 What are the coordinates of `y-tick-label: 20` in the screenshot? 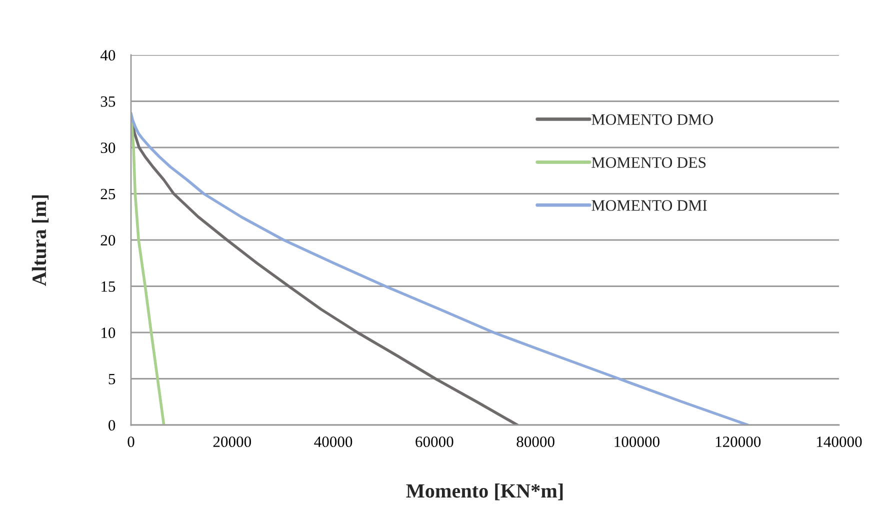 It's located at (108, 240).